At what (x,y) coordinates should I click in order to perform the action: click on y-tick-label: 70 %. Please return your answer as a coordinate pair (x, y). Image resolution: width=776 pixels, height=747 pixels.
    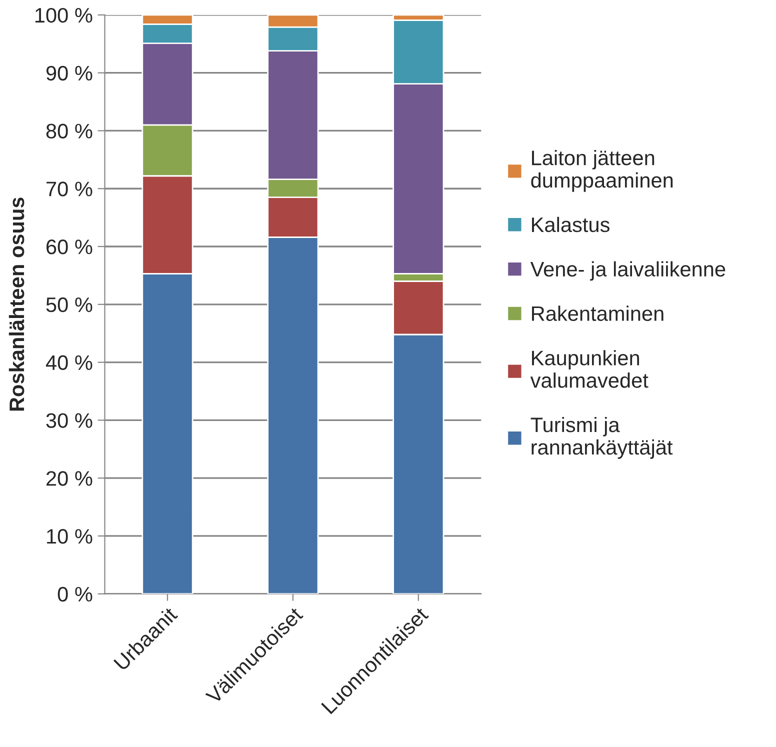
    Looking at the image, I should click on (69, 189).